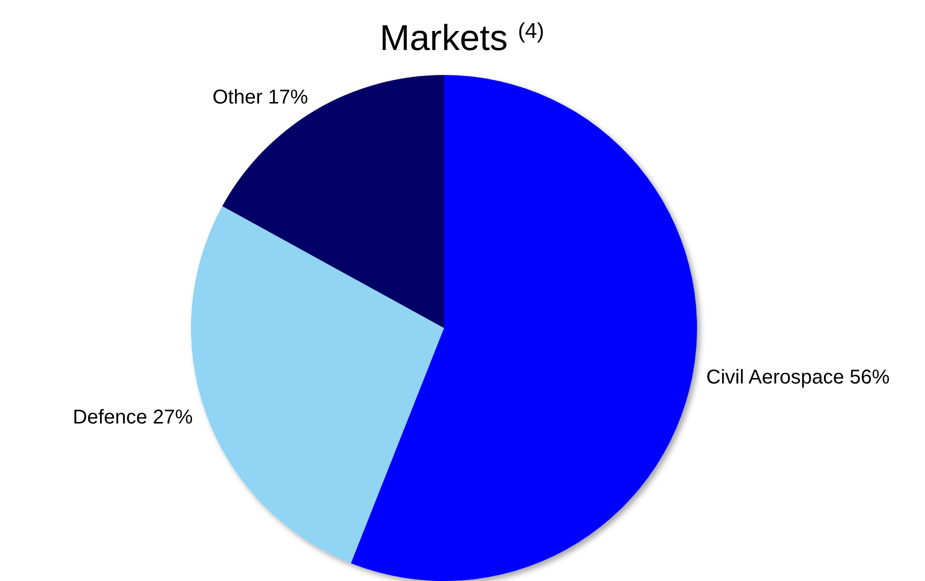 This screenshot has height=581, width=925. Describe the element at coordinates (462, 37) in the screenshot. I see `chart-title: Markets $^{(4)}$` at that location.